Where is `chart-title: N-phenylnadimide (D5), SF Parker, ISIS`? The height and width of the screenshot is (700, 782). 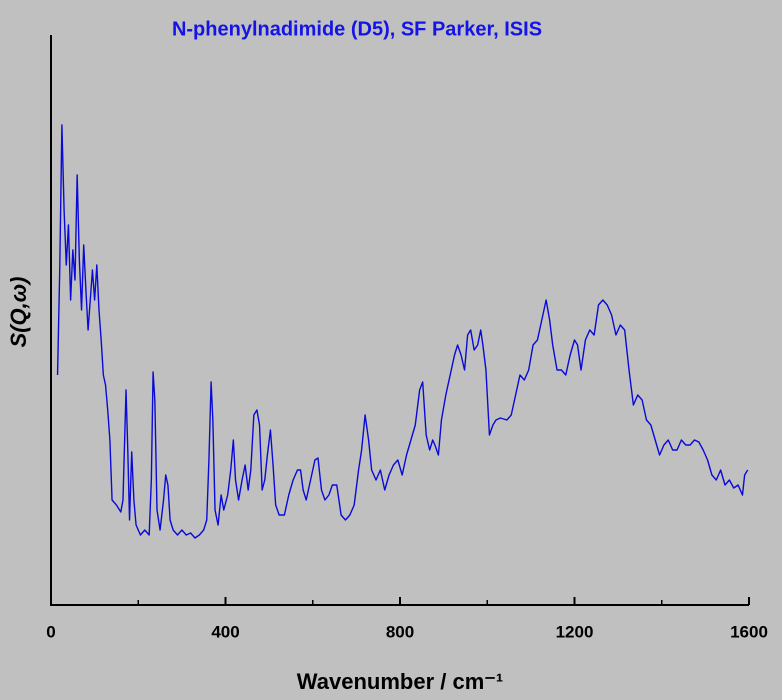
chart-title: N-phenylnadimide (D5), SF Parker, ISIS is located at coordinates (357, 29).